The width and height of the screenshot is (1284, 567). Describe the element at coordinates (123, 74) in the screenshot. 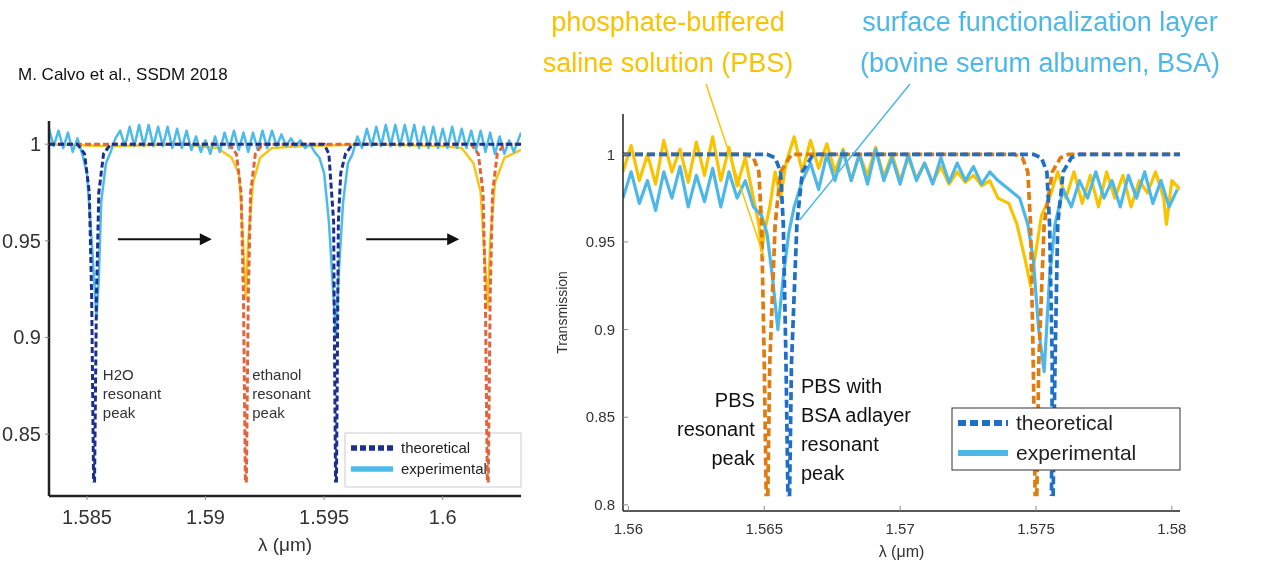

I see `text: M. Calvo et al., SSDM 2018` at that location.